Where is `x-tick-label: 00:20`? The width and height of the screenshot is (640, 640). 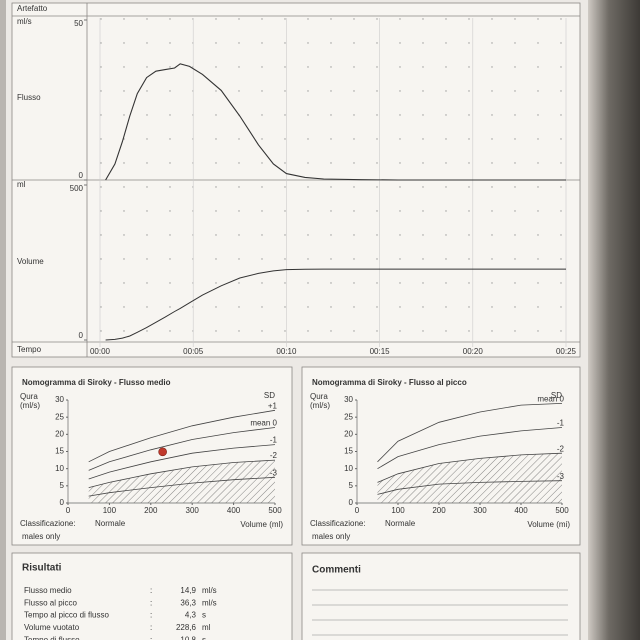
x-tick-label: 00:20 is located at coordinates (473, 351).